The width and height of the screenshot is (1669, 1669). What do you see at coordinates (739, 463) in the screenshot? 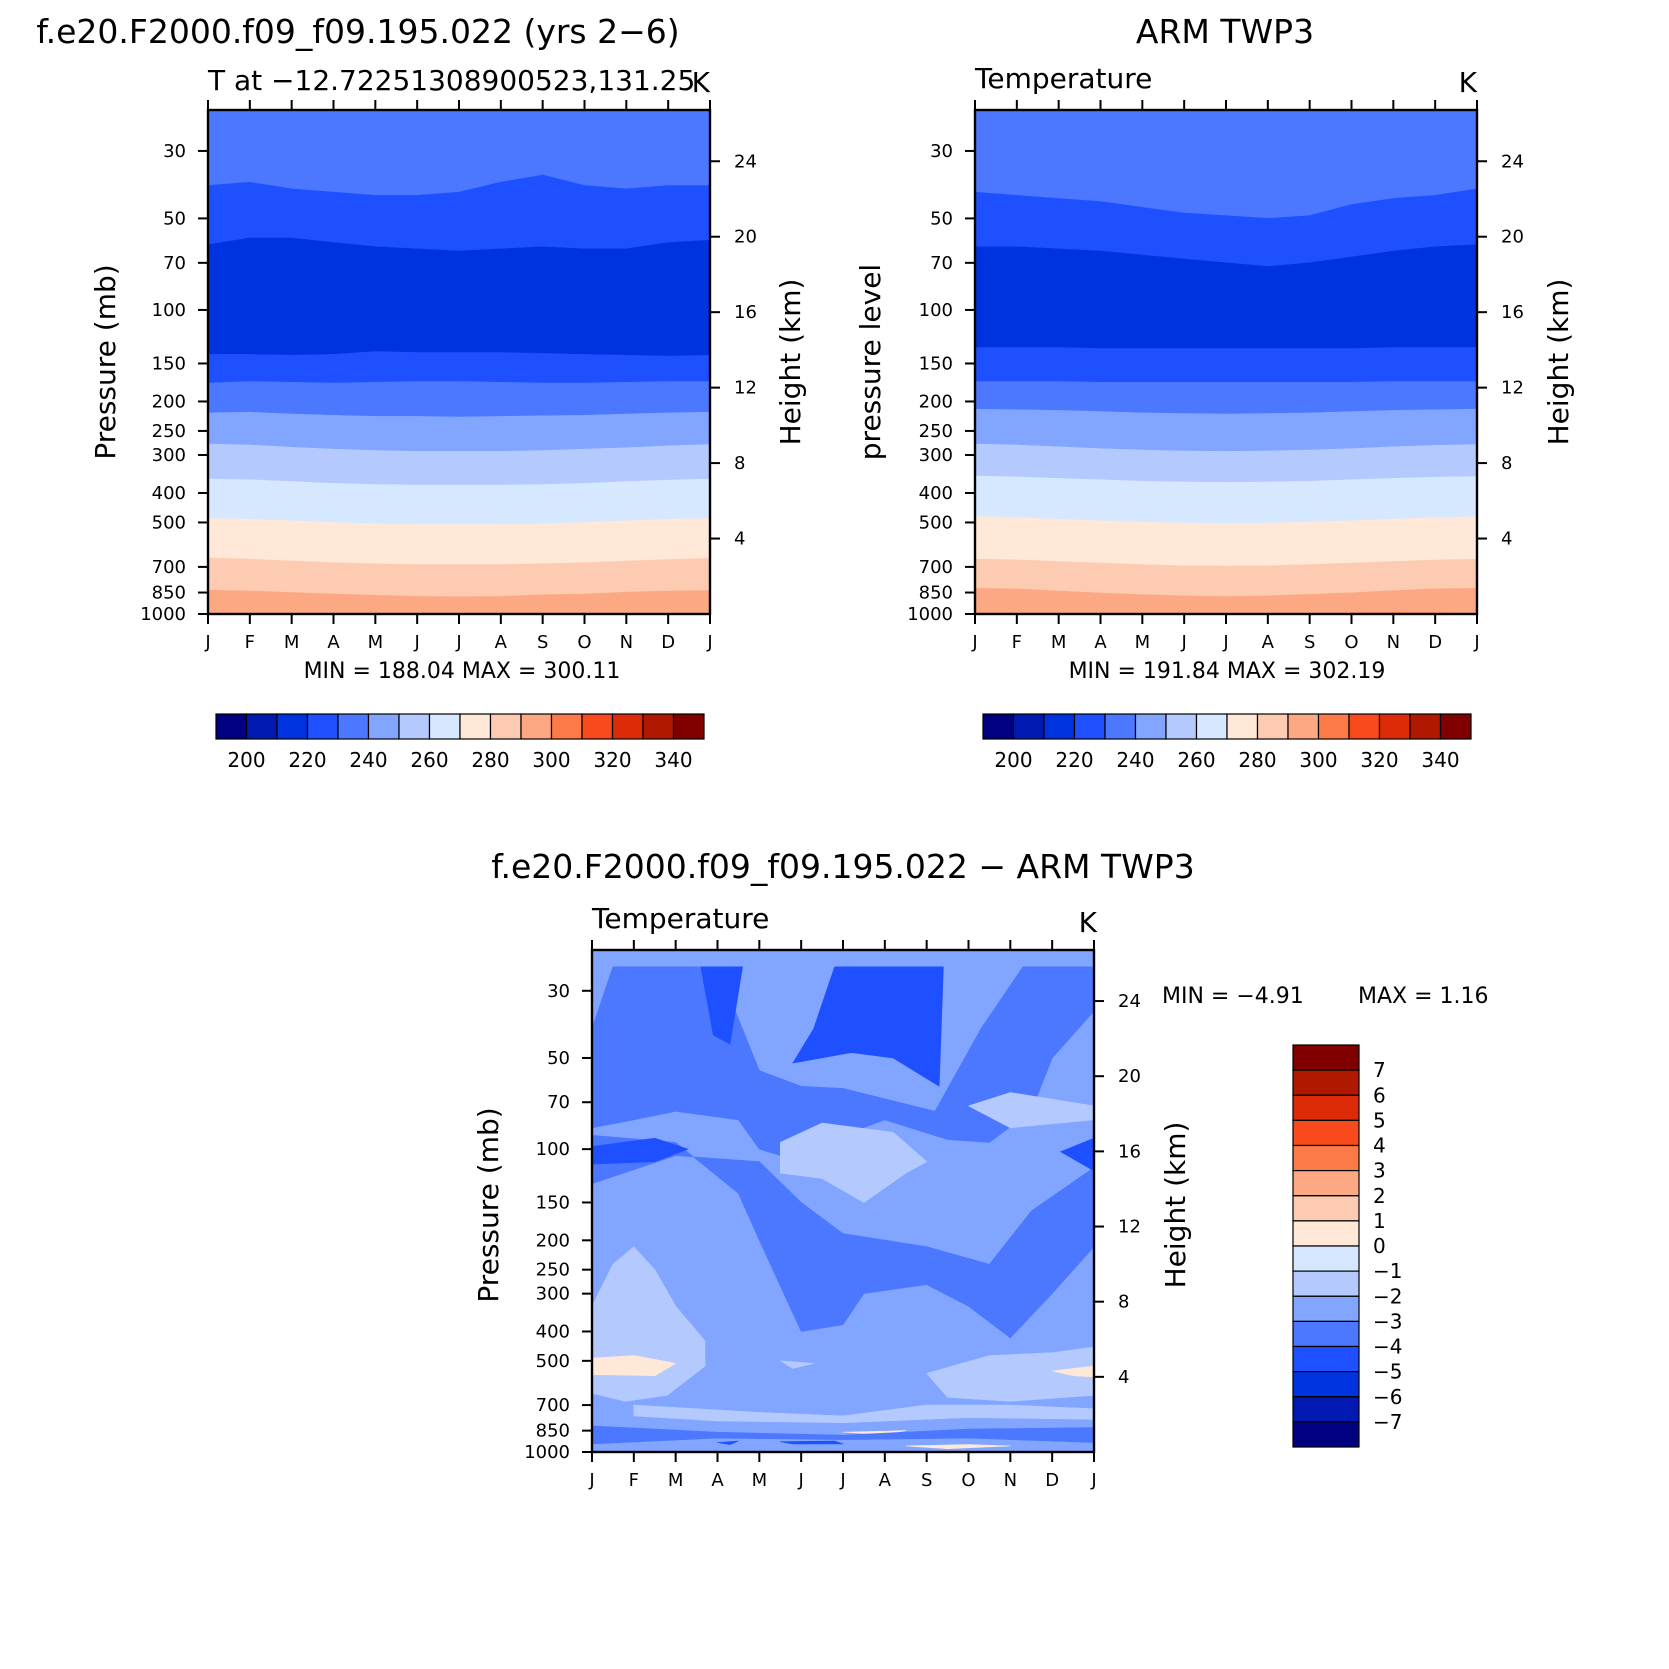
I see `model-y2tick-label: 8` at bounding box center [739, 463].